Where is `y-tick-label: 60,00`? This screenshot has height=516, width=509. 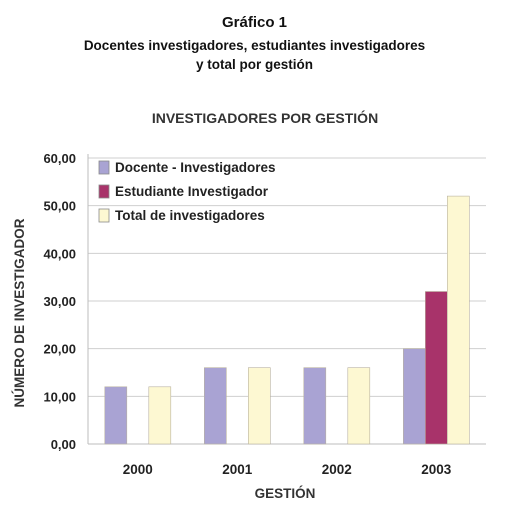 y-tick-label: 60,00 is located at coordinates (59, 158).